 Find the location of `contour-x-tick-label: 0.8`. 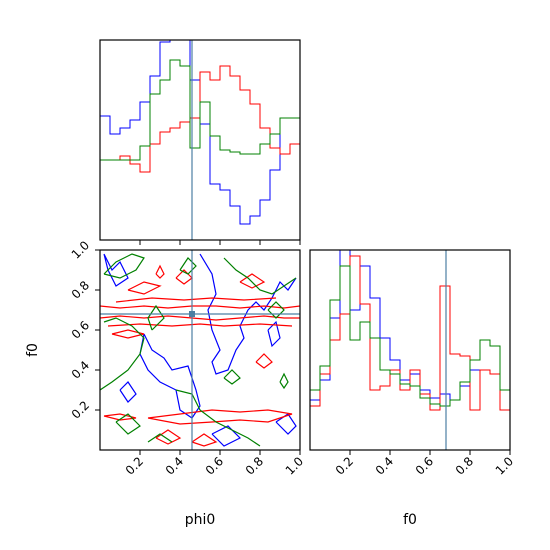

contour-x-tick-label: 0.8 is located at coordinates (254, 465).